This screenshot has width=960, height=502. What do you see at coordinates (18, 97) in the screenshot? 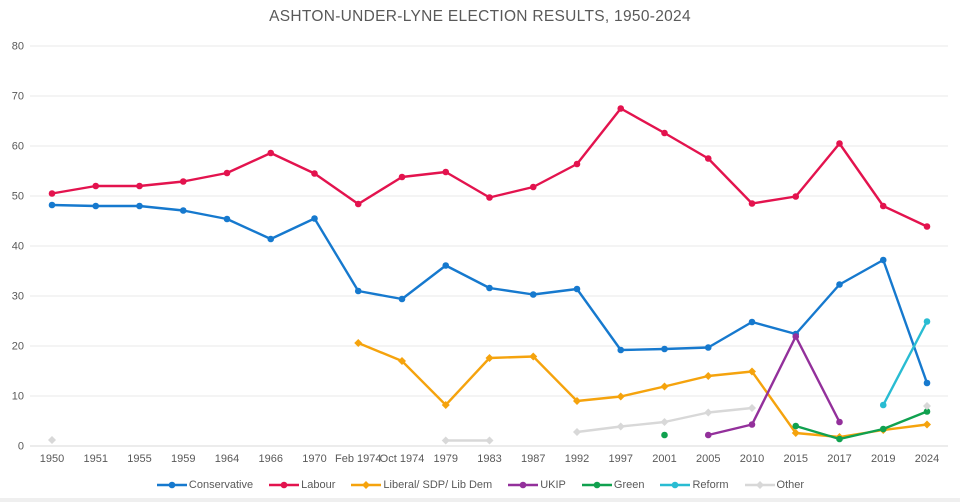
I see `y-tick-label: 70` at bounding box center [18, 97].